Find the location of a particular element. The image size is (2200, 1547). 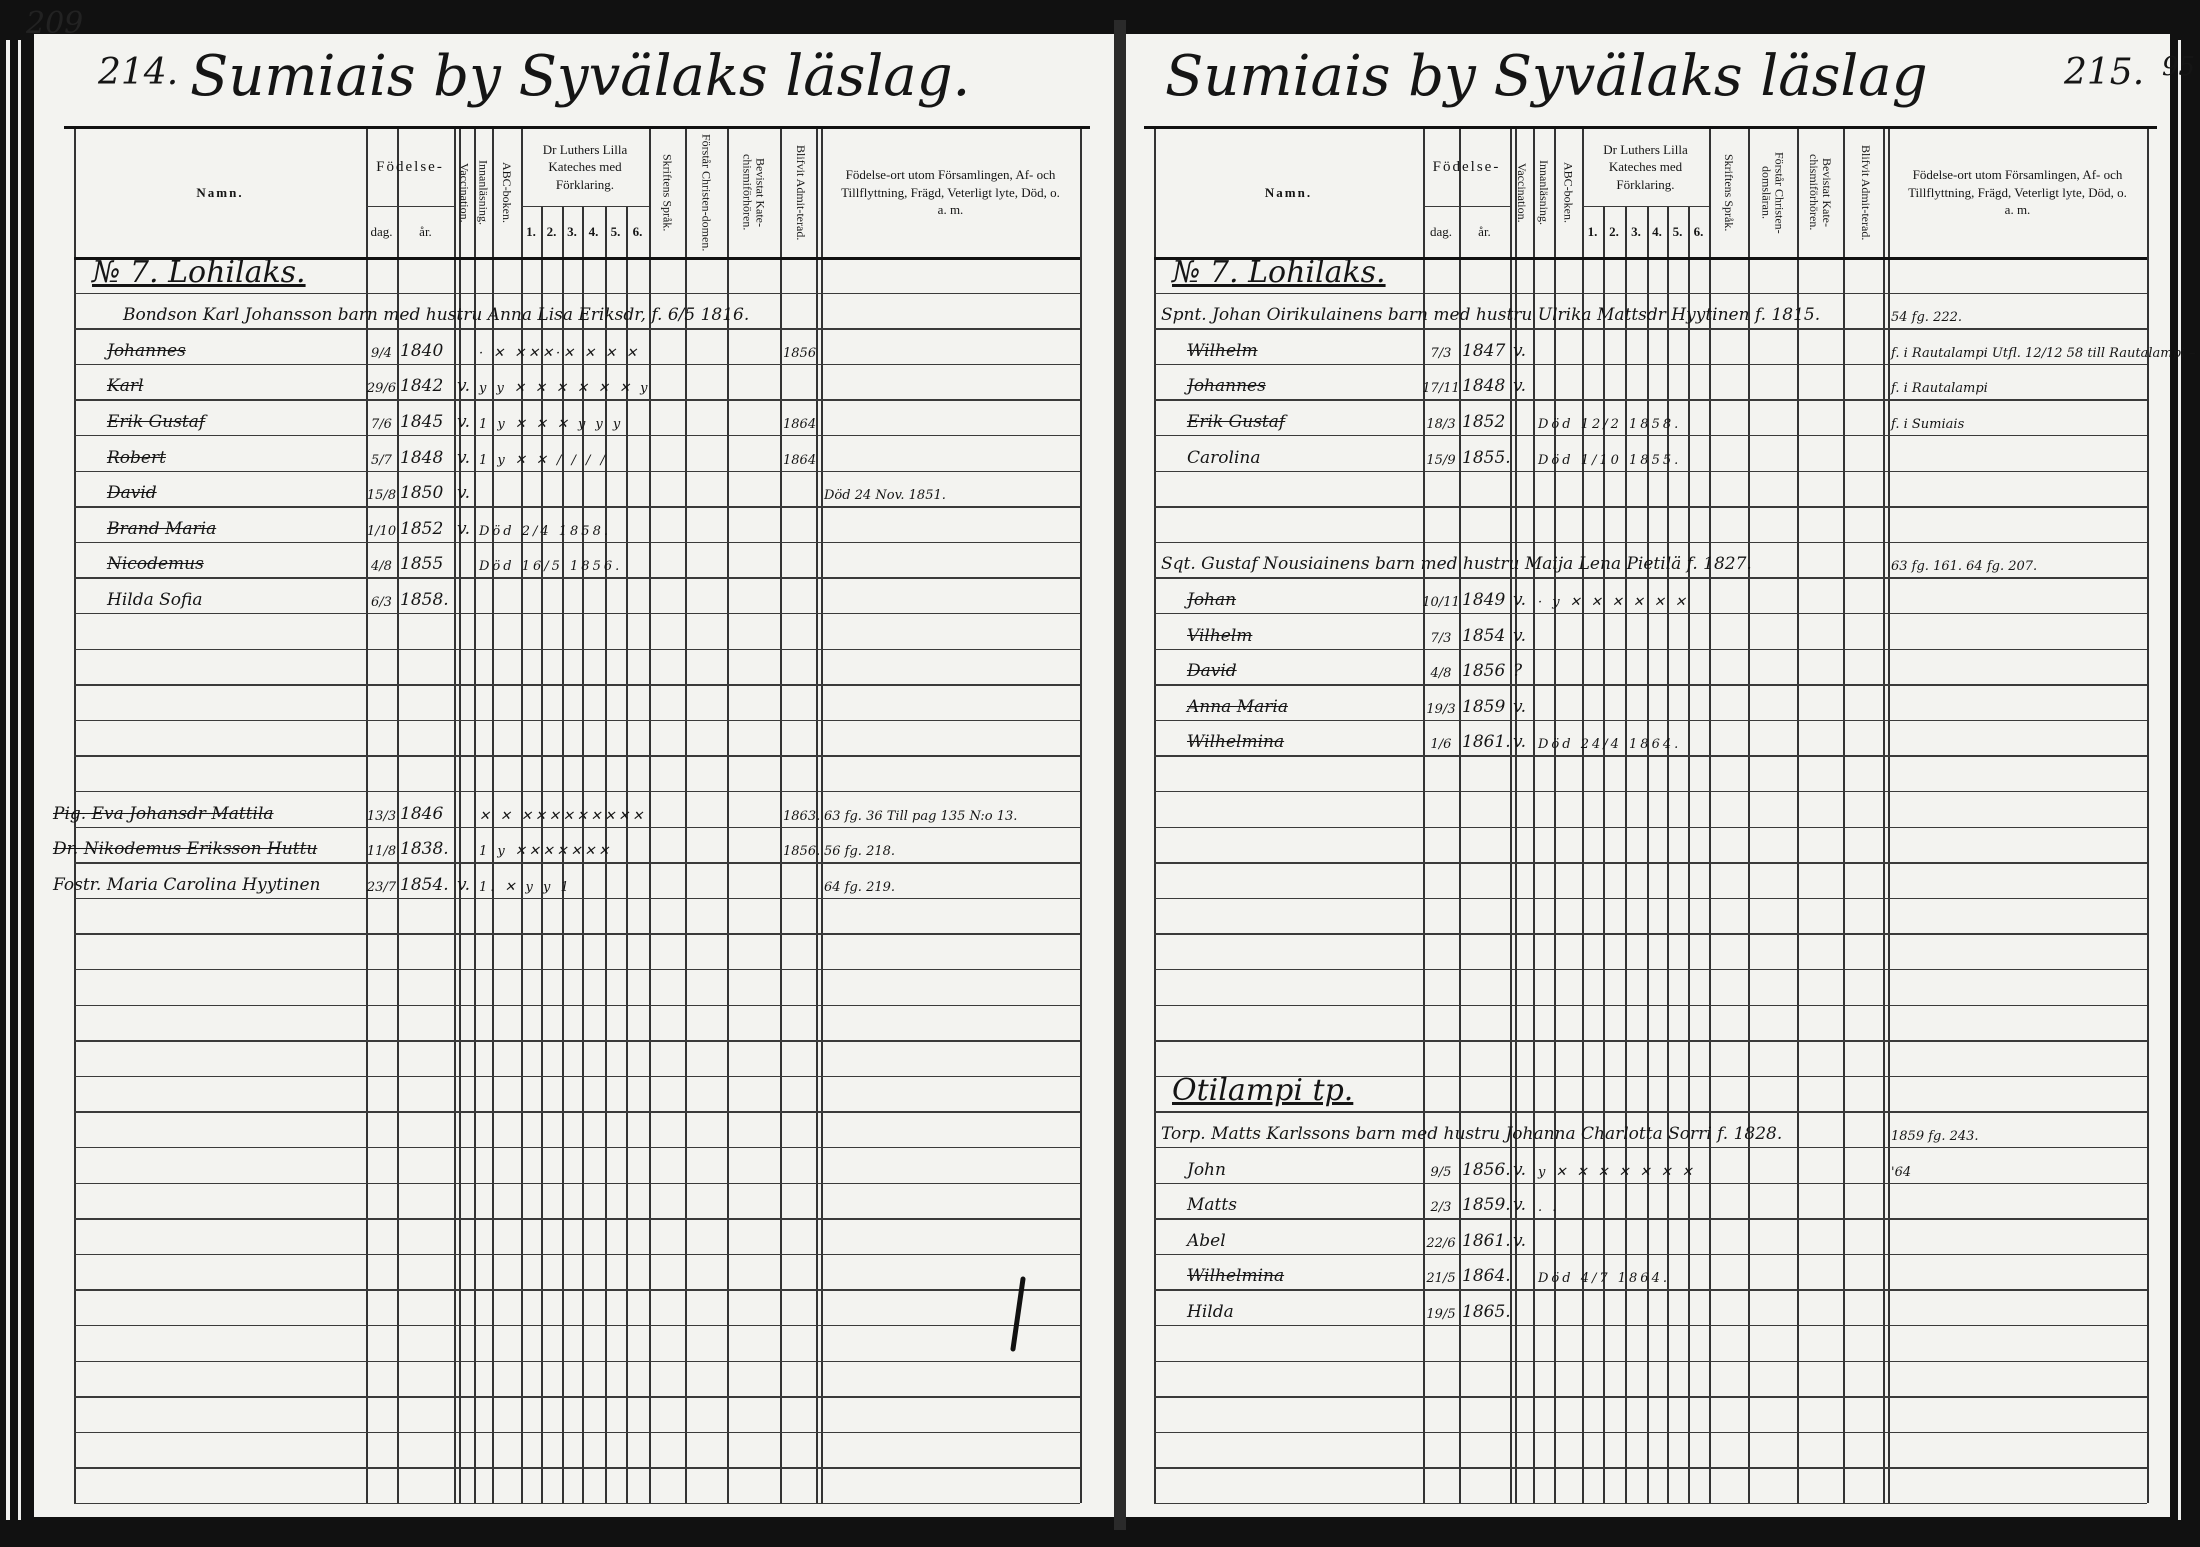

birth-year: 1847 is located at coordinates (1484, 350).